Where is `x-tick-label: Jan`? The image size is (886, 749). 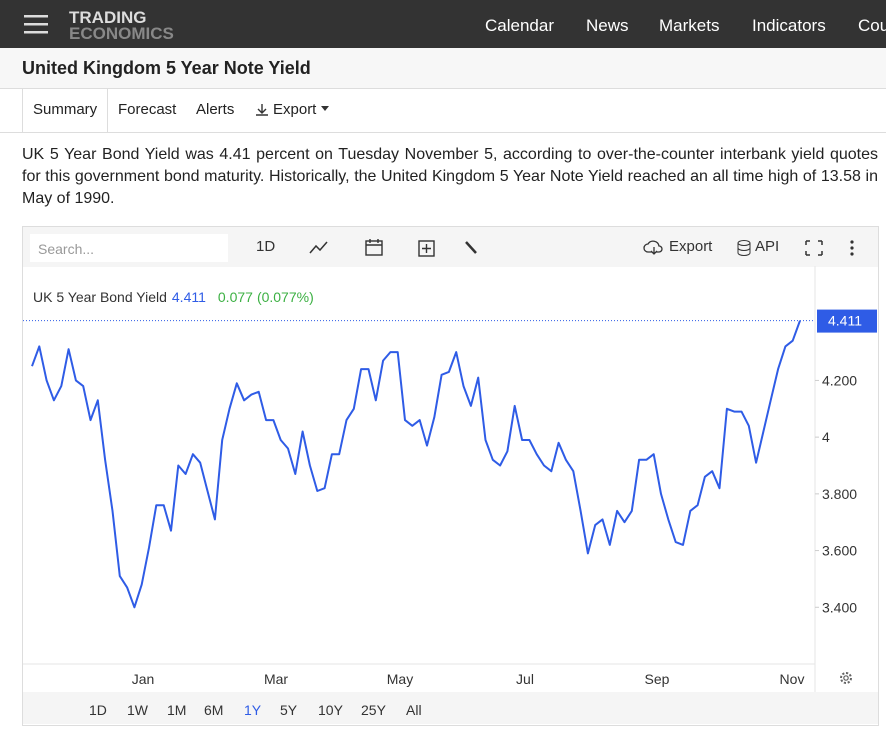 x-tick-label: Jan is located at coordinates (143, 679).